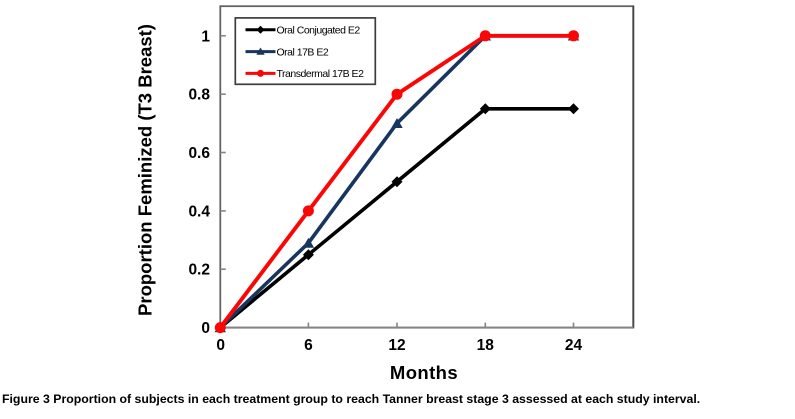 The image size is (795, 419). What do you see at coordinates (321, 74) in the screenshot?
I see `svg-text: Transdermal 17B E2` at bounding box center [321, 74].